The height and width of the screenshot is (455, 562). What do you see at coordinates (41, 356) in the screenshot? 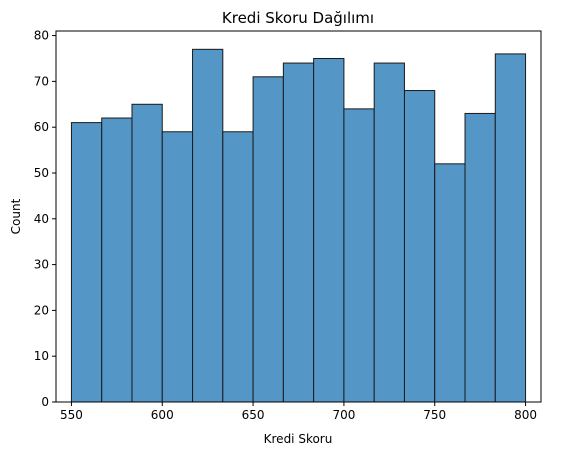
I see `y-tick-label: 10` at bounding box center [41, 356].